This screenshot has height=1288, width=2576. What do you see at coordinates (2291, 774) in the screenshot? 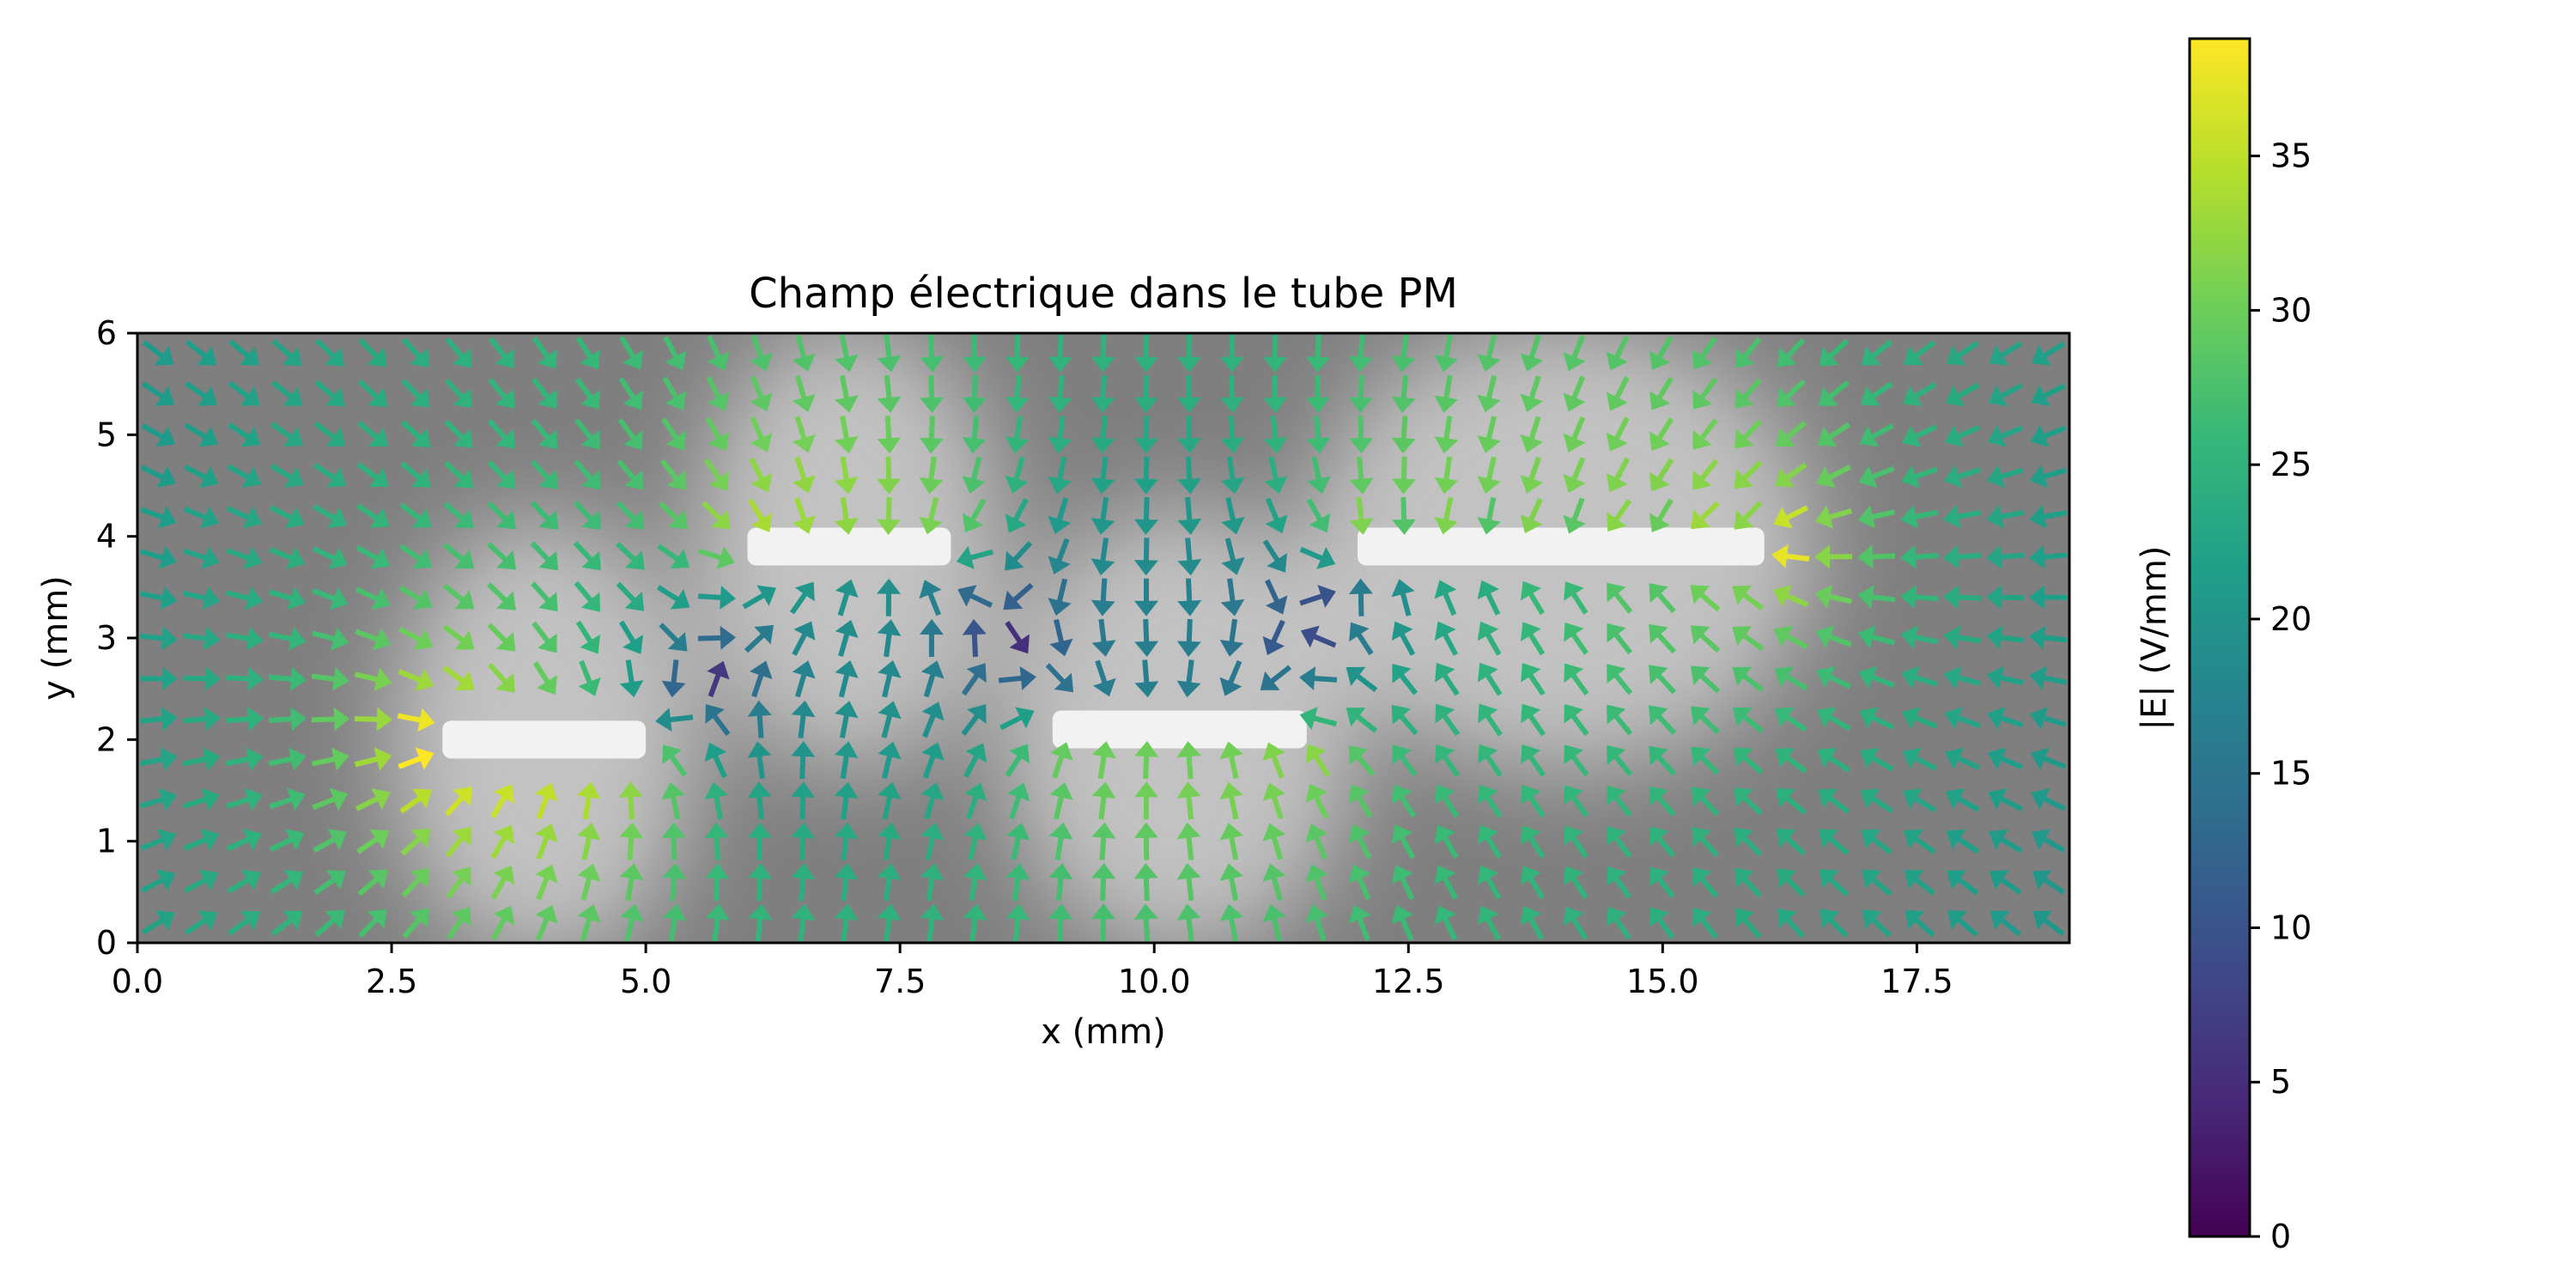
I see `colorbar-tick-label: 15` at bounding box center [2291, 774].